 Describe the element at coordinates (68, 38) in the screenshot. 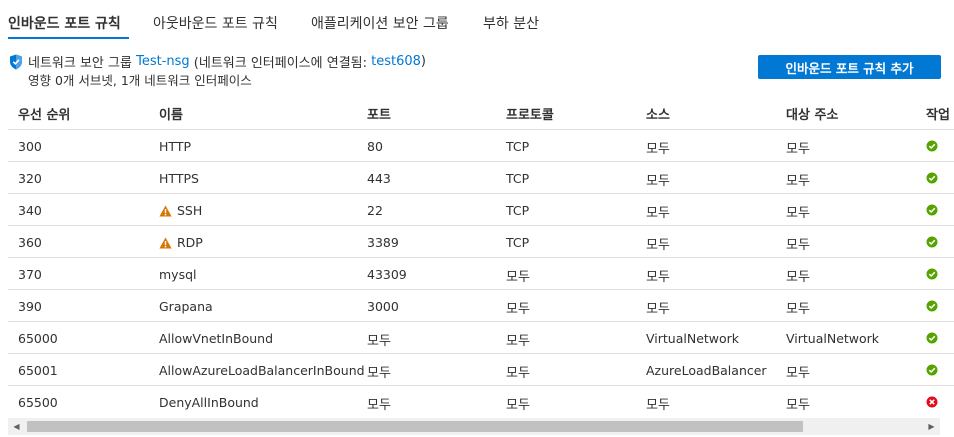

I see `active-tab-indicator` at that location.